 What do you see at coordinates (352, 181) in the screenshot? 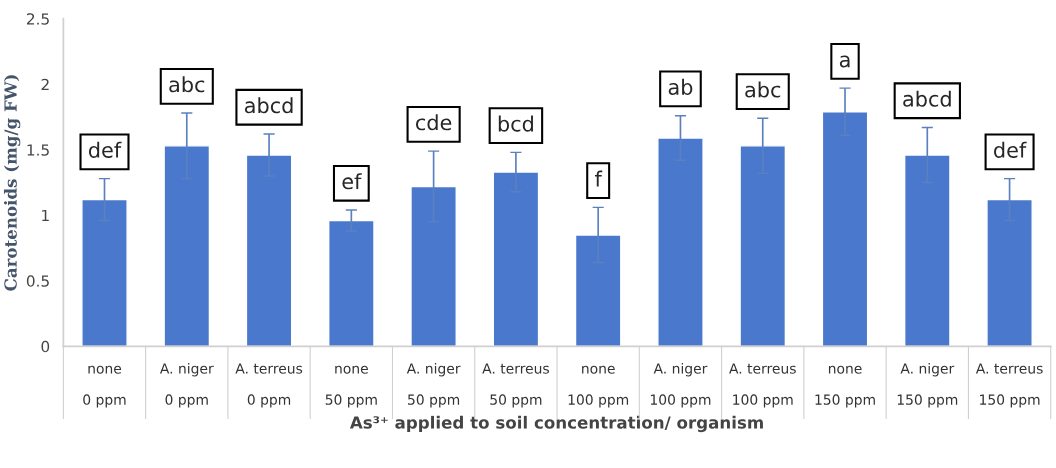
I see `annotation: ef` at bounding box center [352, 181].